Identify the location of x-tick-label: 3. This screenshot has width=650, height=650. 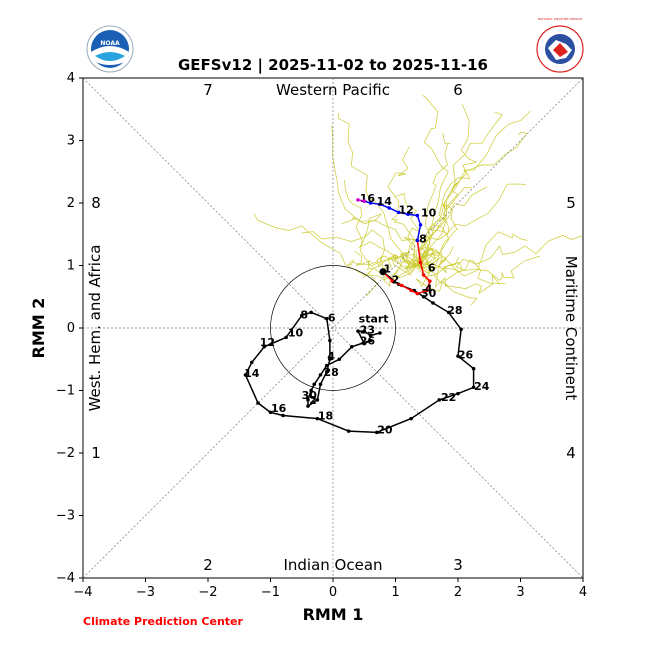
(520, 592).